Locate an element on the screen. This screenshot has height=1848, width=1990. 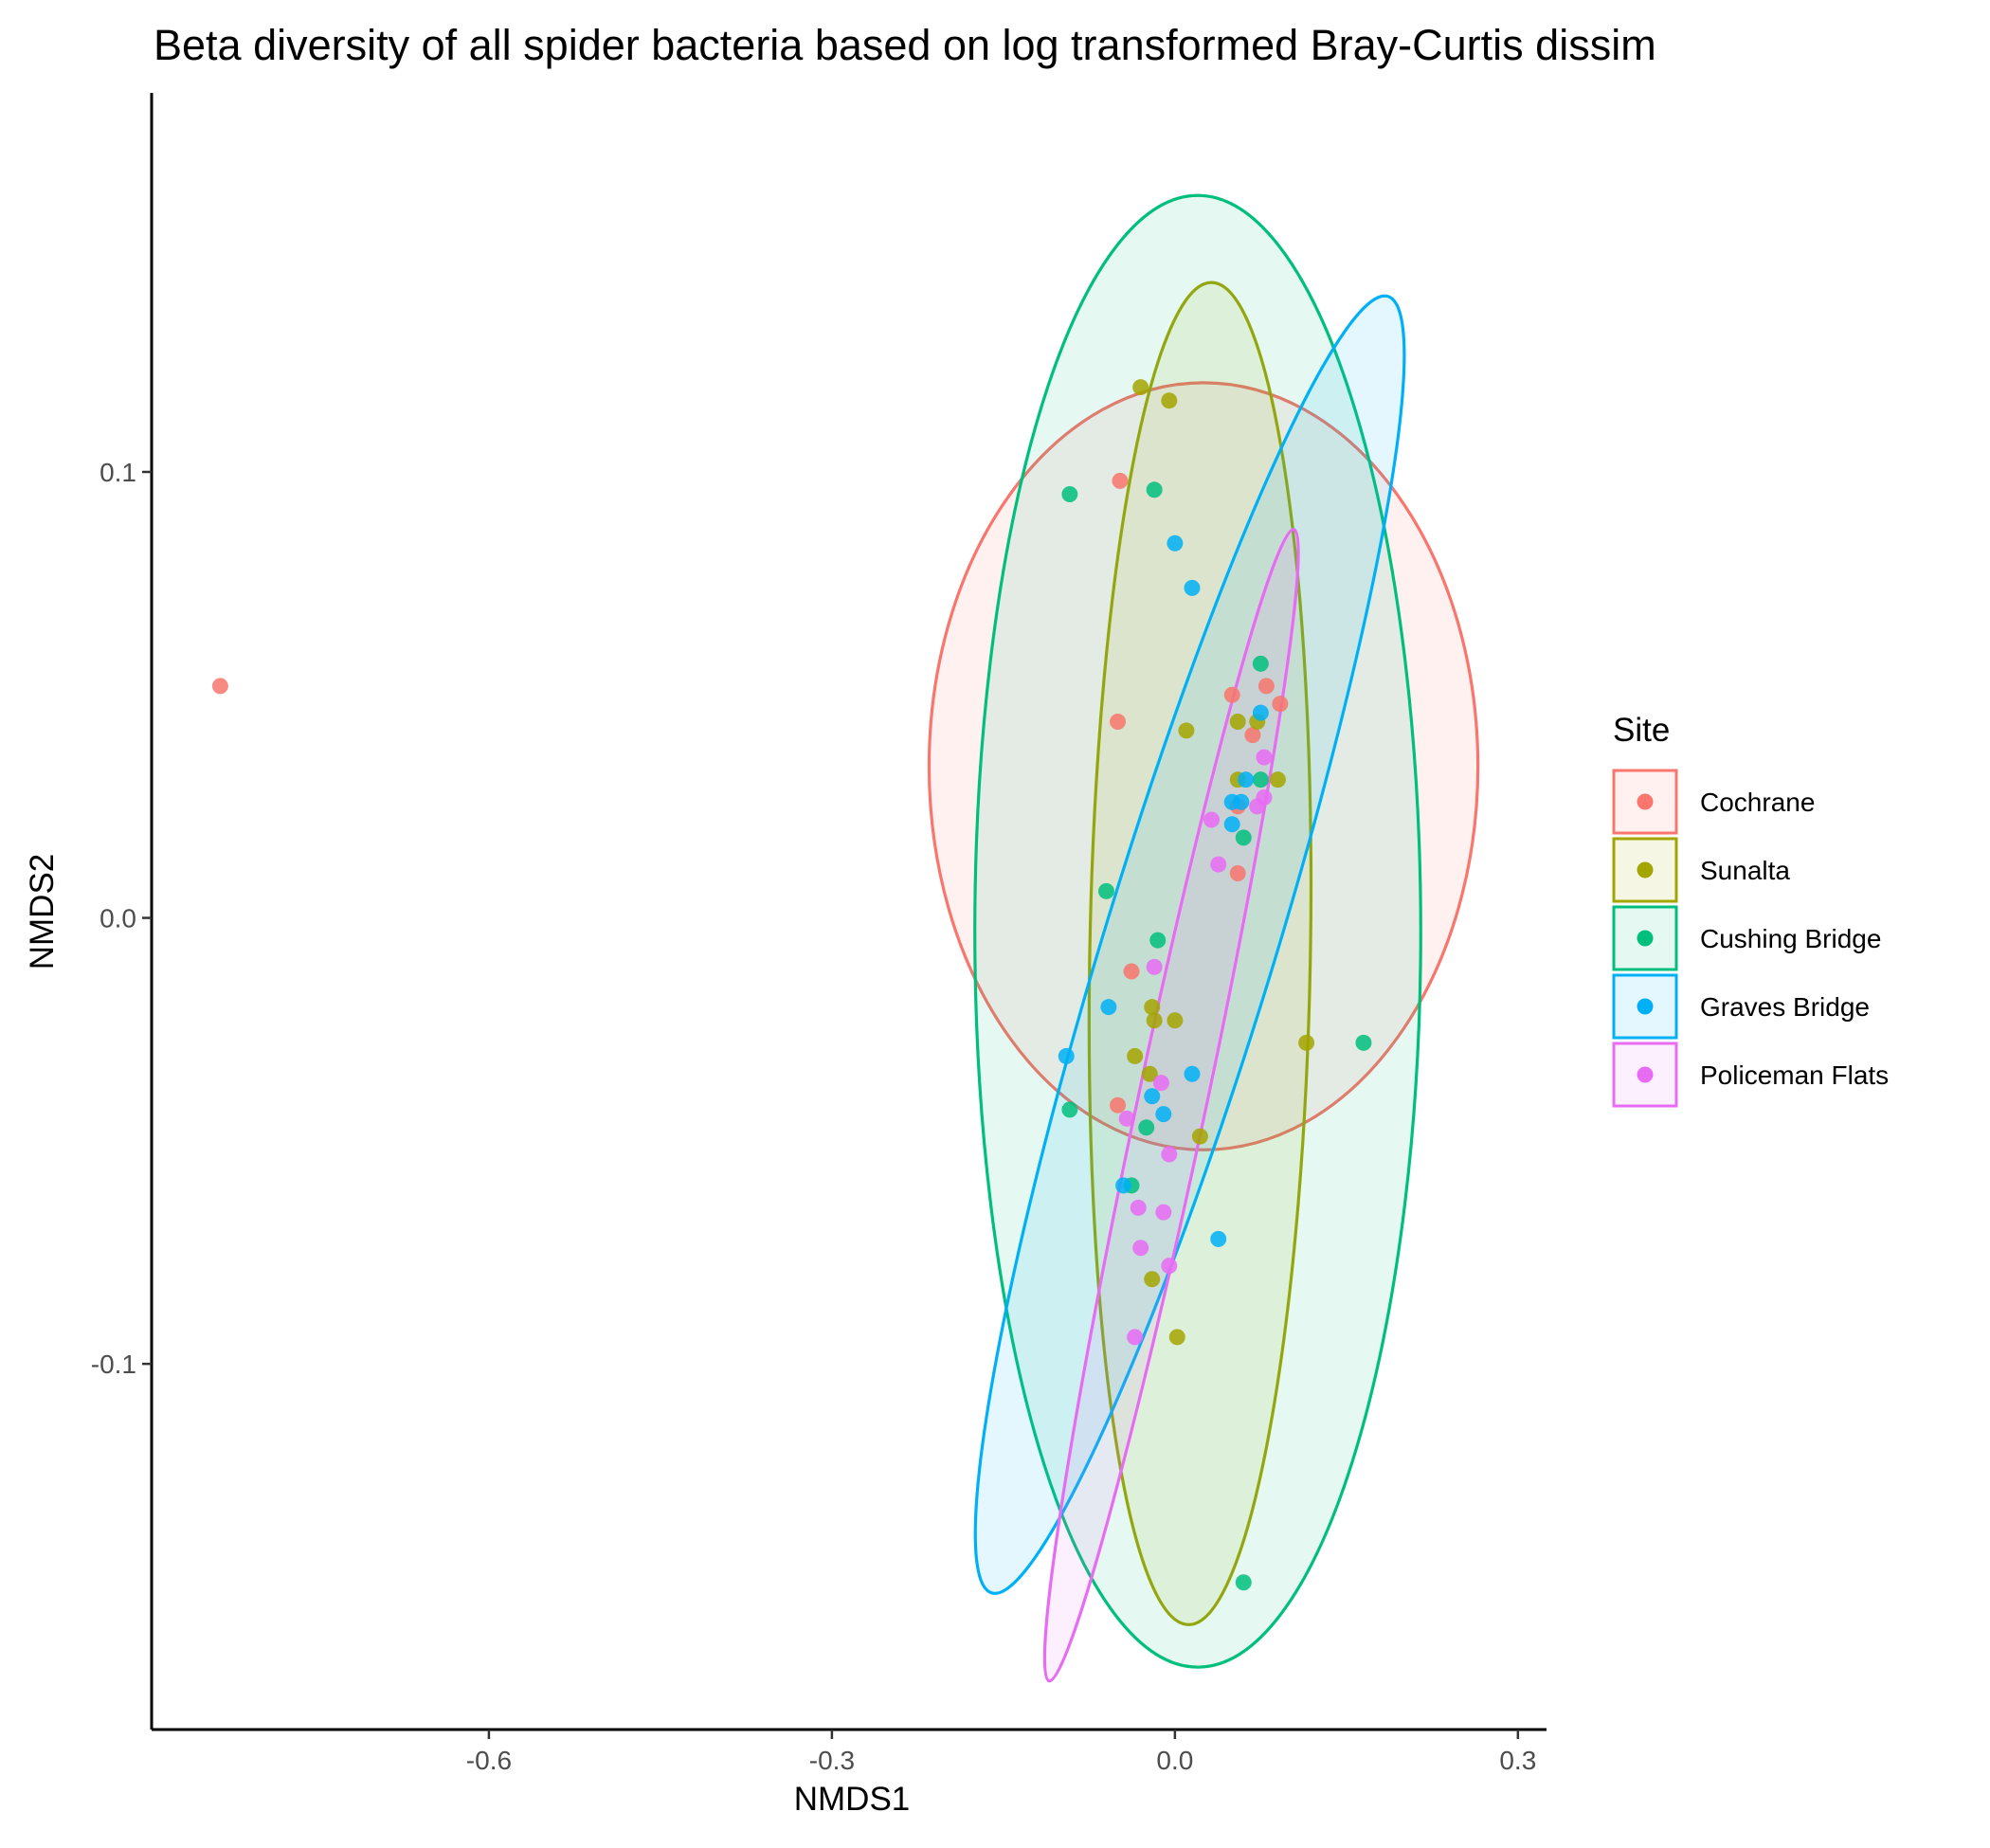
y-tick-label: 0.1 is located at coordinates (118, 473).